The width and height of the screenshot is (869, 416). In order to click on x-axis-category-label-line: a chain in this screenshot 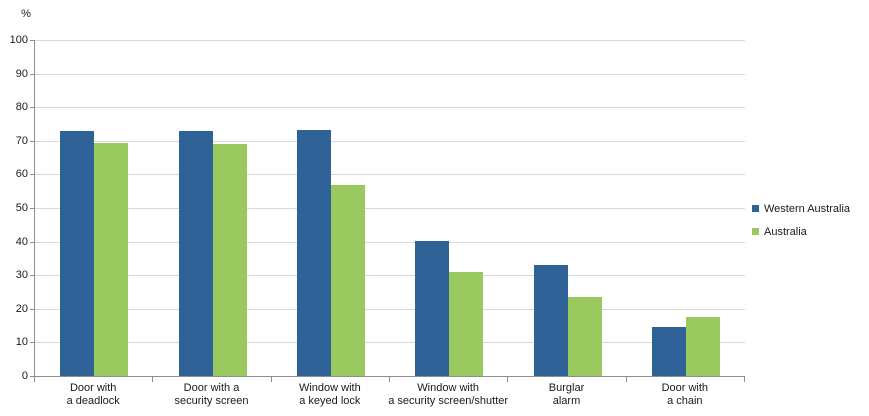, I will do `click(685, 401)`.